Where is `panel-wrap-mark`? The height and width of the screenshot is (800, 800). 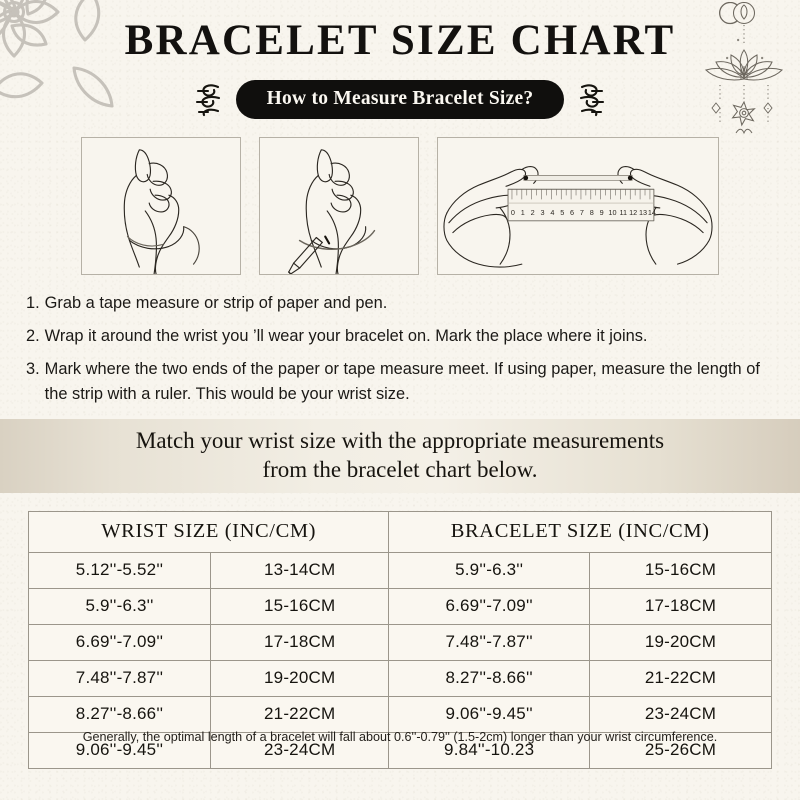
panel-wrap-mark is located at coordinates (339, 206).